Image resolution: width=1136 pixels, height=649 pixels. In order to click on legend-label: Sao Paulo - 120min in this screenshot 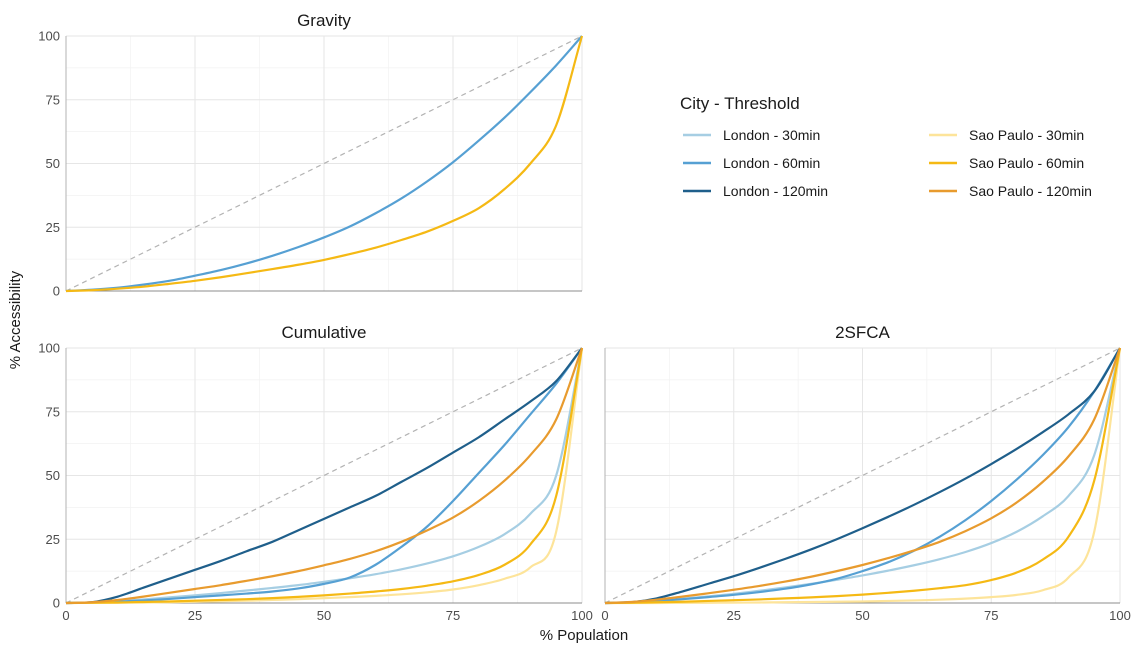, I will do `click(1030, 191)`.